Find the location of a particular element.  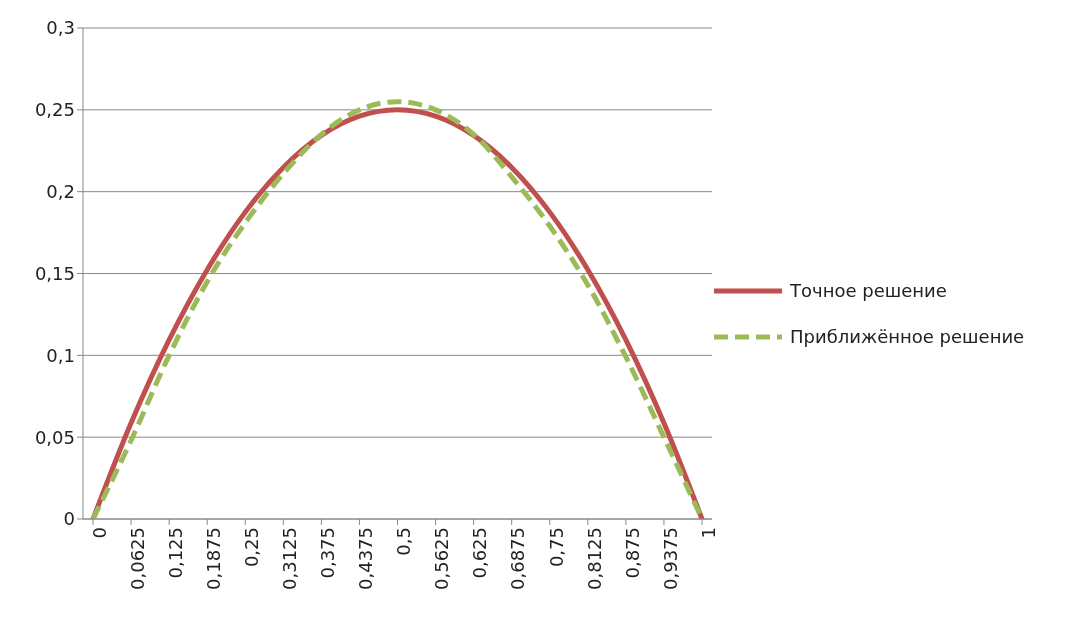

x-tick-label: 0,1875 is located at coordinates (213, 558).